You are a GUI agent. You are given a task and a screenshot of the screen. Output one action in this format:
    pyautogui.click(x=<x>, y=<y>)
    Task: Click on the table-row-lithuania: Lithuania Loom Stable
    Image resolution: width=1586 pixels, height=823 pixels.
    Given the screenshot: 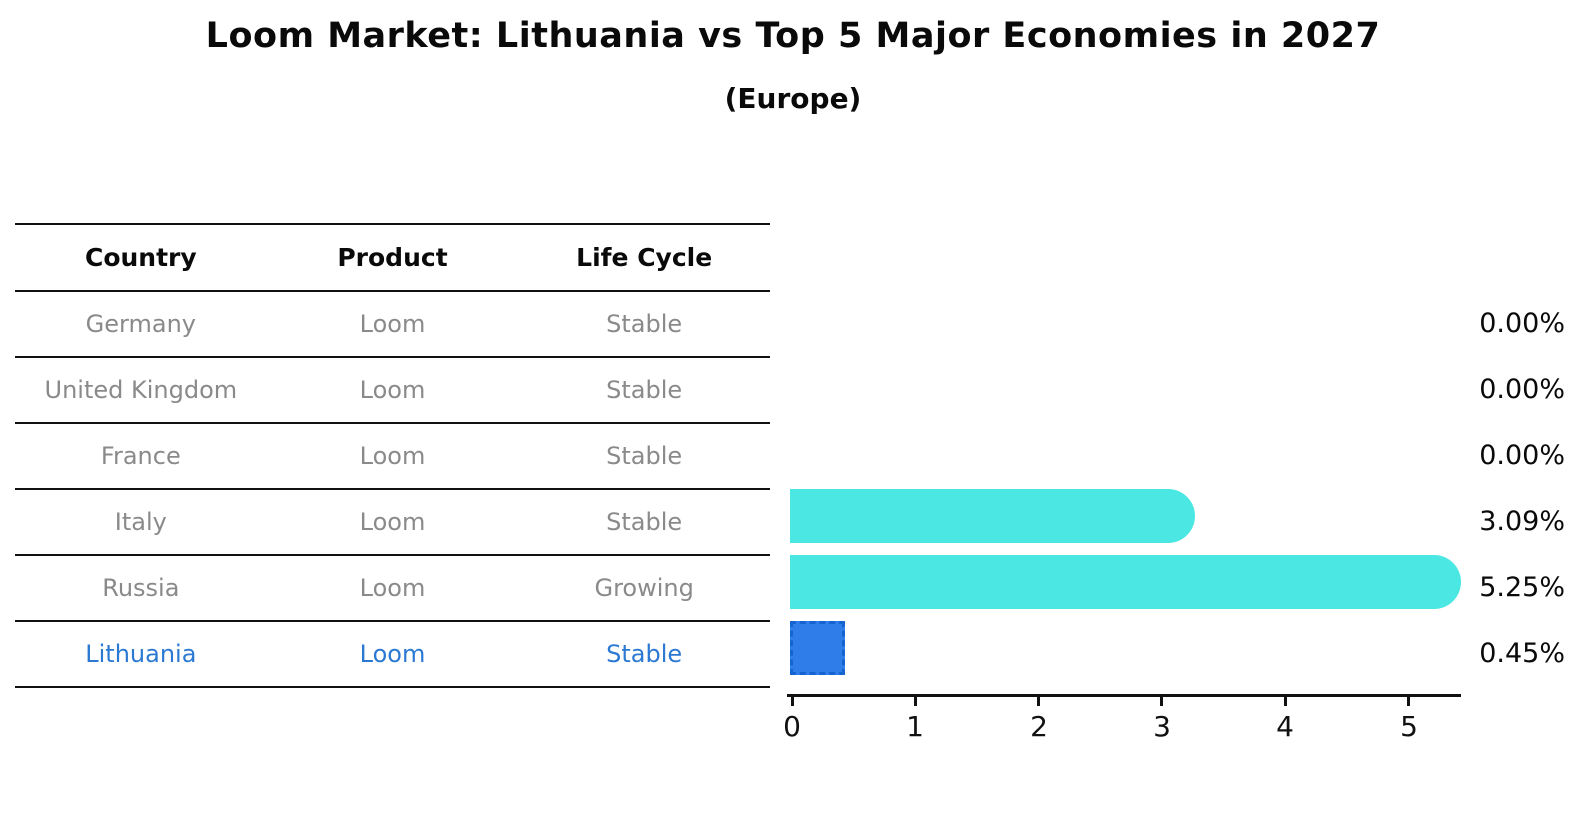 What is the action you would take?
    pyautogui.click(x=392, y=655)
    